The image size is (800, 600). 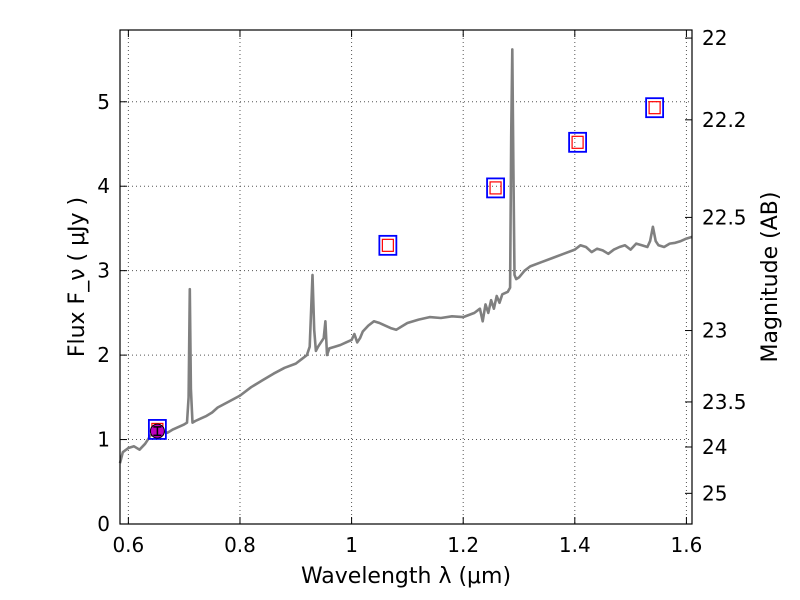 What do you see at coordinates (724, 120) in the screenshot?
I see `right-tick-label: 22.2` at bounding box center [724, 120].